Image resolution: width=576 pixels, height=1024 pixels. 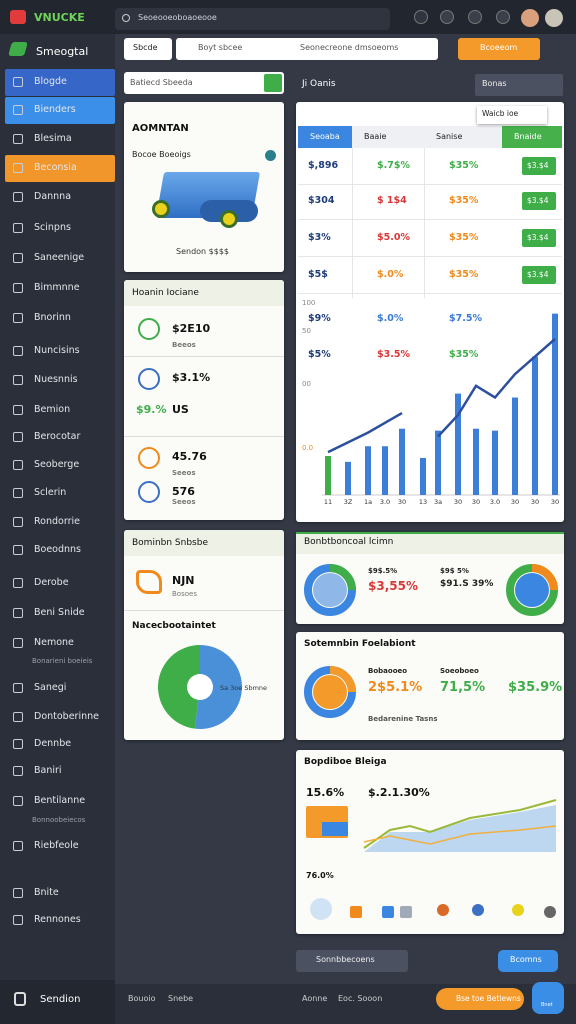 What do you see at coordinates (360, 998) in the screenshot?
I see `footer-link: Eoc. Sooon` at bounding box center [360, 998].